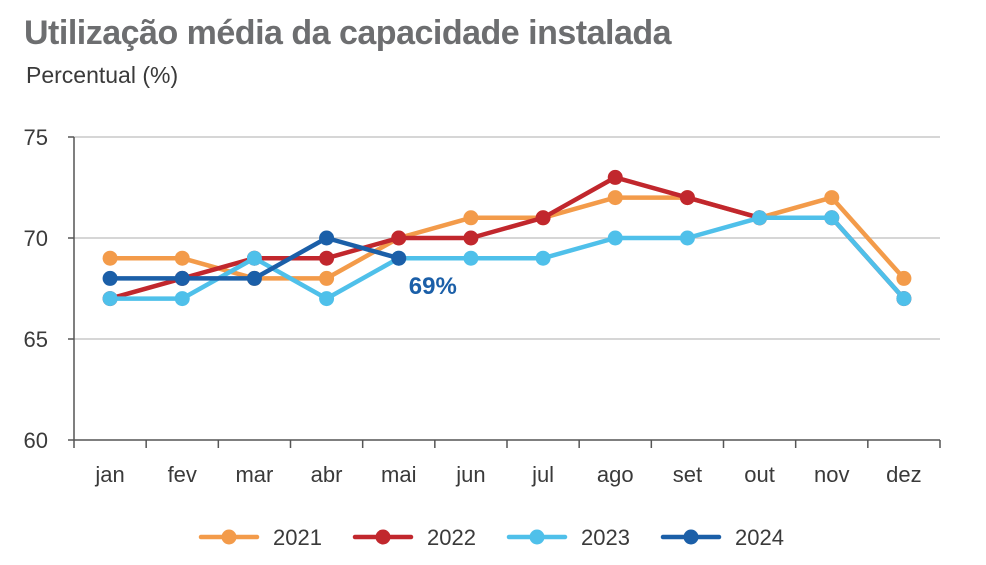  I want to click on data-point-2023-fev, so click(182, 299).